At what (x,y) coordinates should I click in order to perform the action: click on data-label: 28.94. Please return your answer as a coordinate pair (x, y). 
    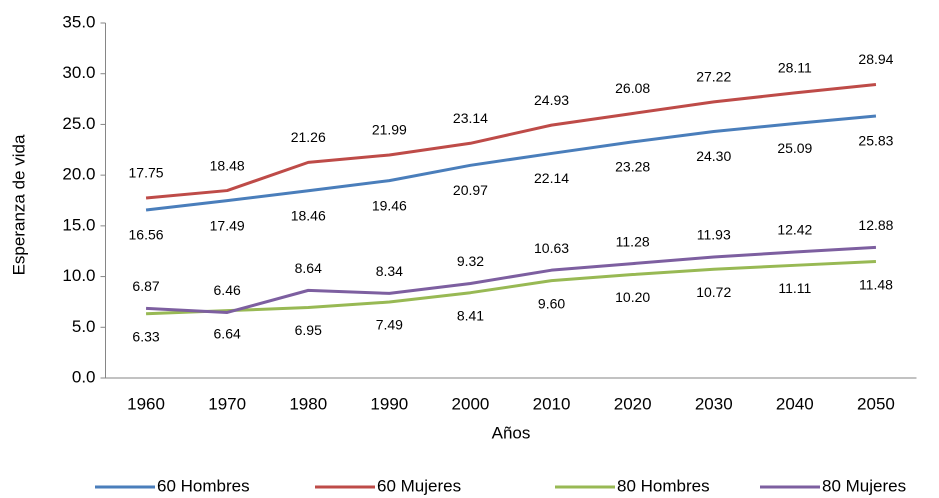
    Looking at the image, I should click on (875, 59).